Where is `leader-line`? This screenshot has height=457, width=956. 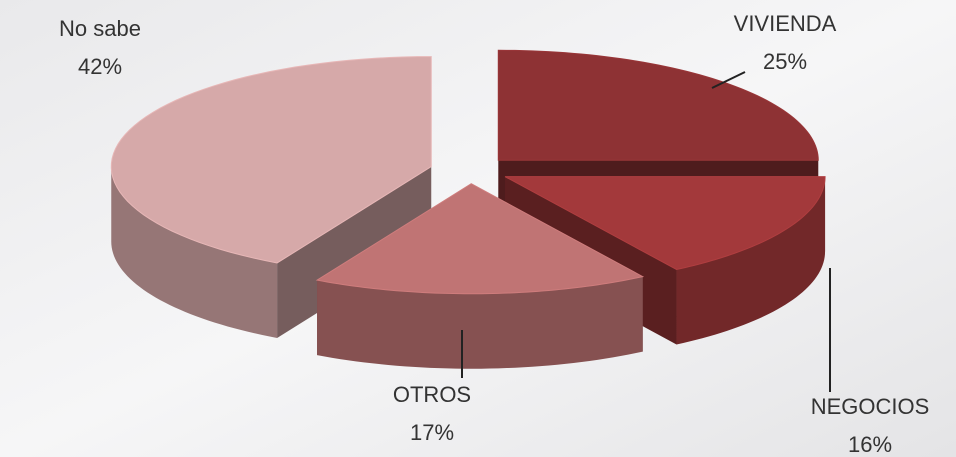 leader-line is located at coordinates (728, 80).